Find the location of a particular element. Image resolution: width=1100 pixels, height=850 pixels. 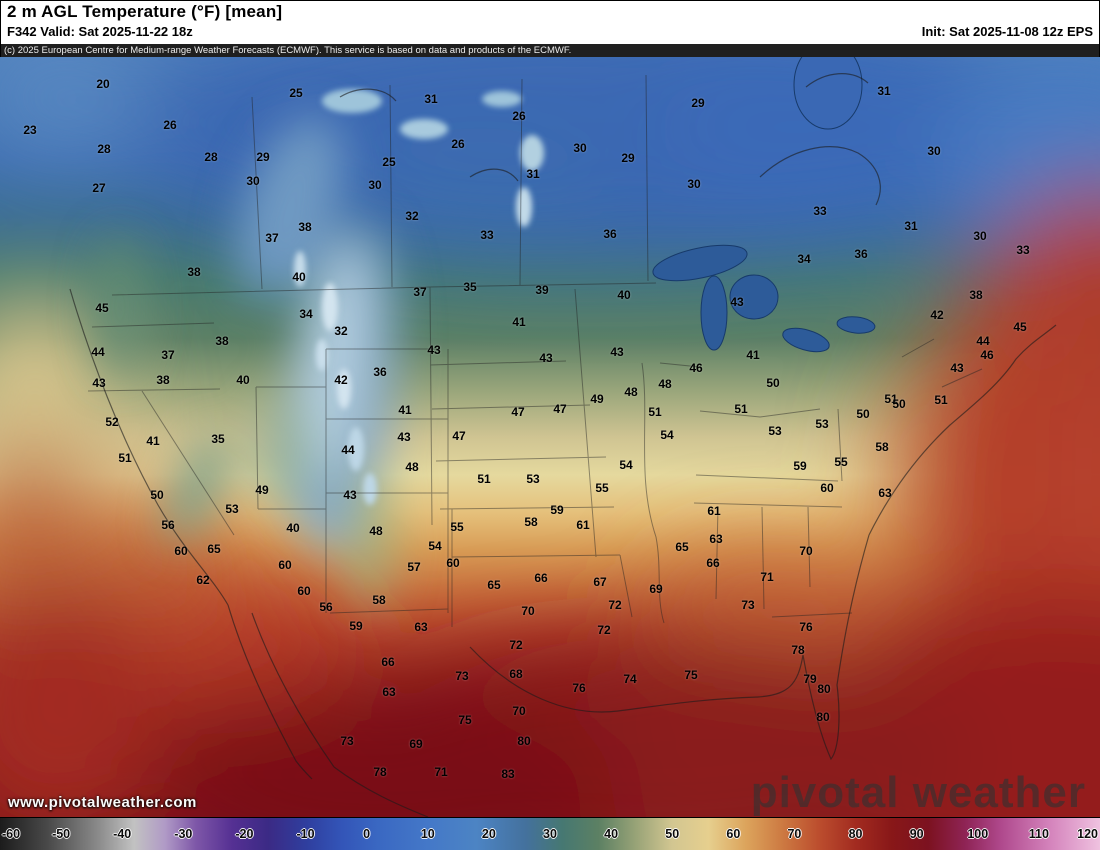

colorbar-tick-label: 70 is located at coordinates (794, 833).